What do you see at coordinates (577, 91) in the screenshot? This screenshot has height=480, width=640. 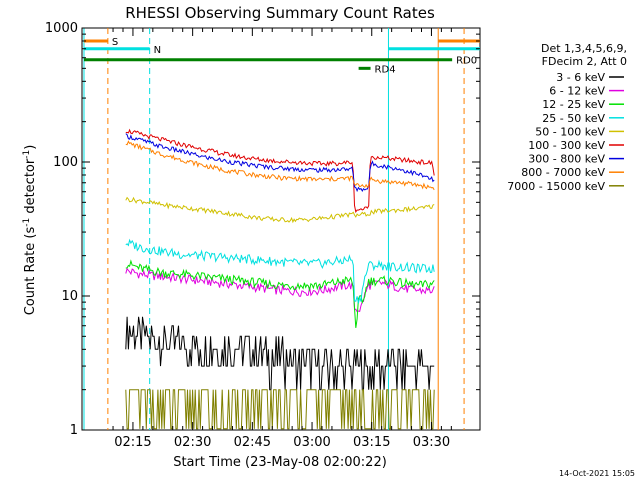 I see `legend-entry-label: 6 - 12 keV` at bounding box center [577, 91].